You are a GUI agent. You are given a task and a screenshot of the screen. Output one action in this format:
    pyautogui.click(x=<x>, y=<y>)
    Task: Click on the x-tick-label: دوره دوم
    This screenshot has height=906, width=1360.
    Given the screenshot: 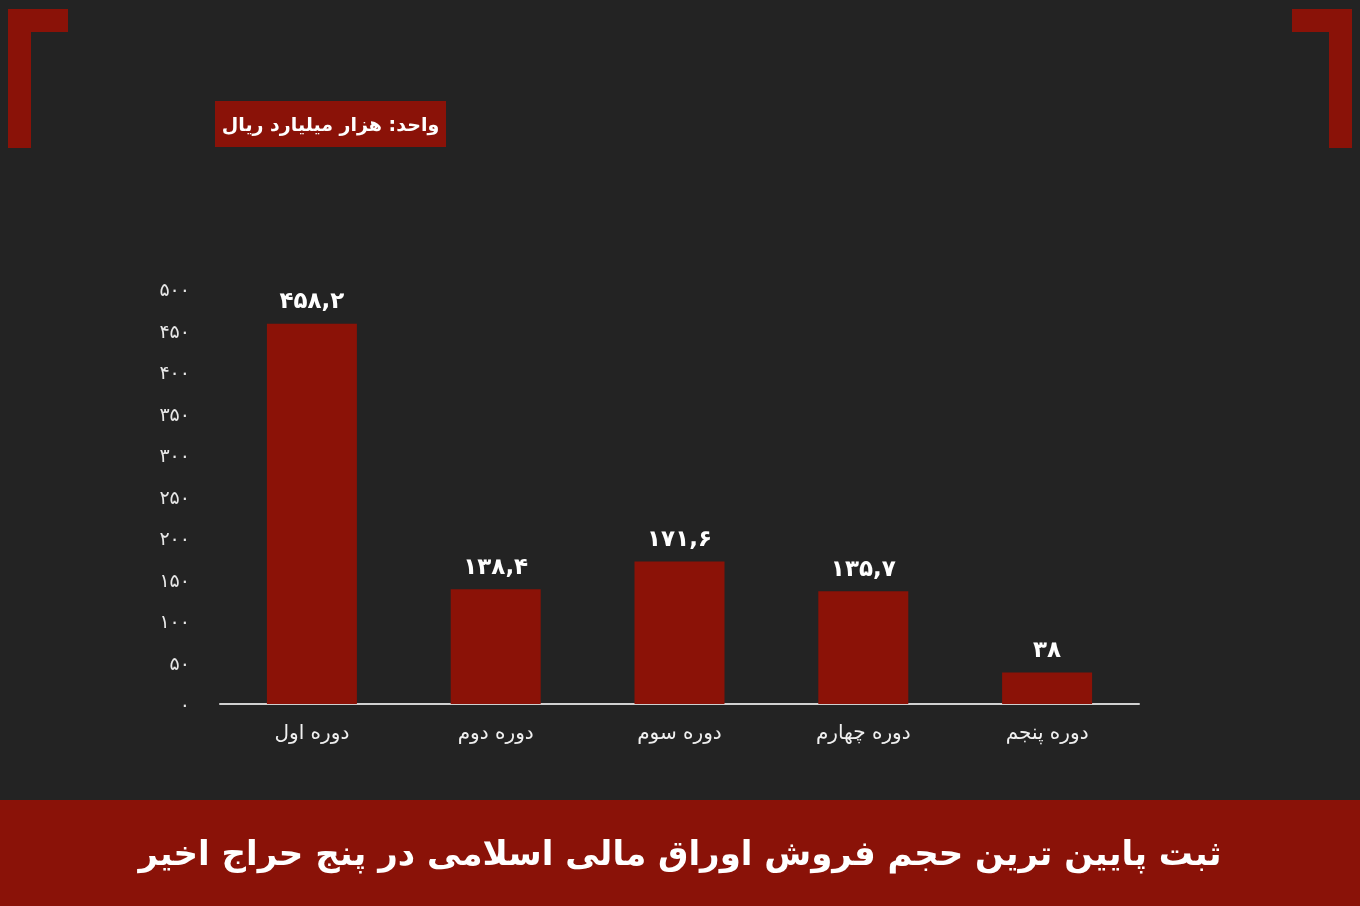 What is the action you would take?
    pyautogui.click(x=495, y=732)
    